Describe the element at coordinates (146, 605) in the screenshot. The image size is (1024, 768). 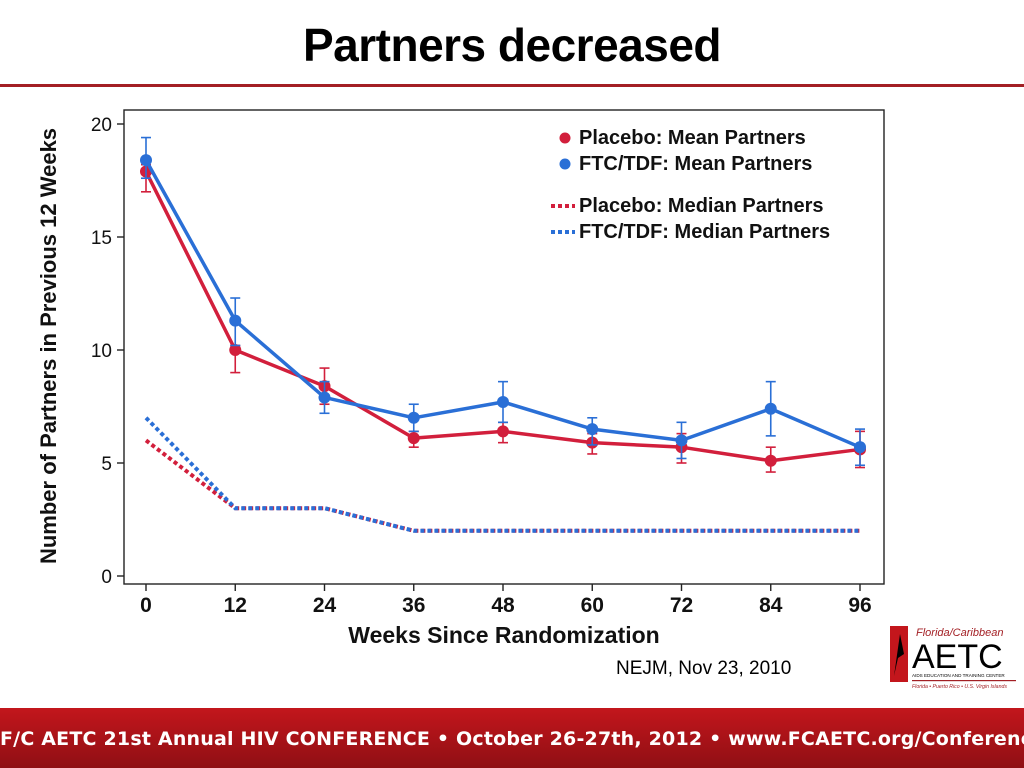
I see `x-tick-label: 0` at that location.